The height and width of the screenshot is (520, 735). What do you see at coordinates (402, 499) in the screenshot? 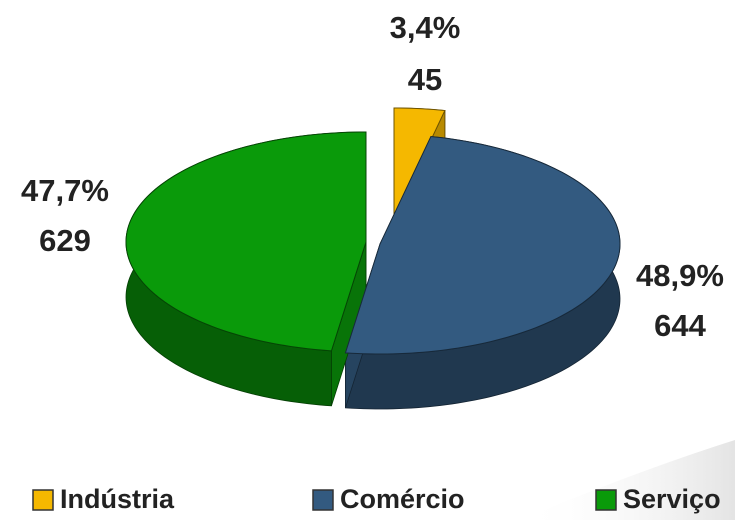
I see `legend-label: Comércio` at bounding box center [402, 499].